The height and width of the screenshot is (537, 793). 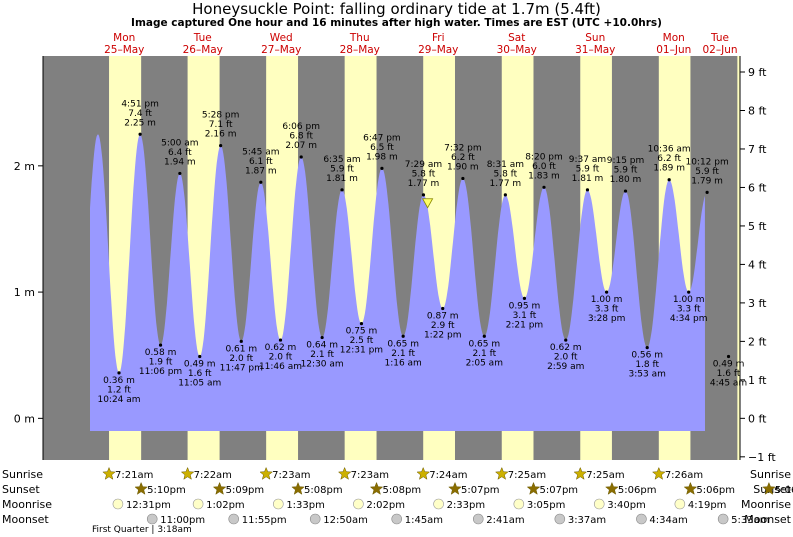 What do you see at coordinates (22, 474) in the screenshot?
I see `sunrise-label-left: Sunrise` at bounding box center [22, 474].